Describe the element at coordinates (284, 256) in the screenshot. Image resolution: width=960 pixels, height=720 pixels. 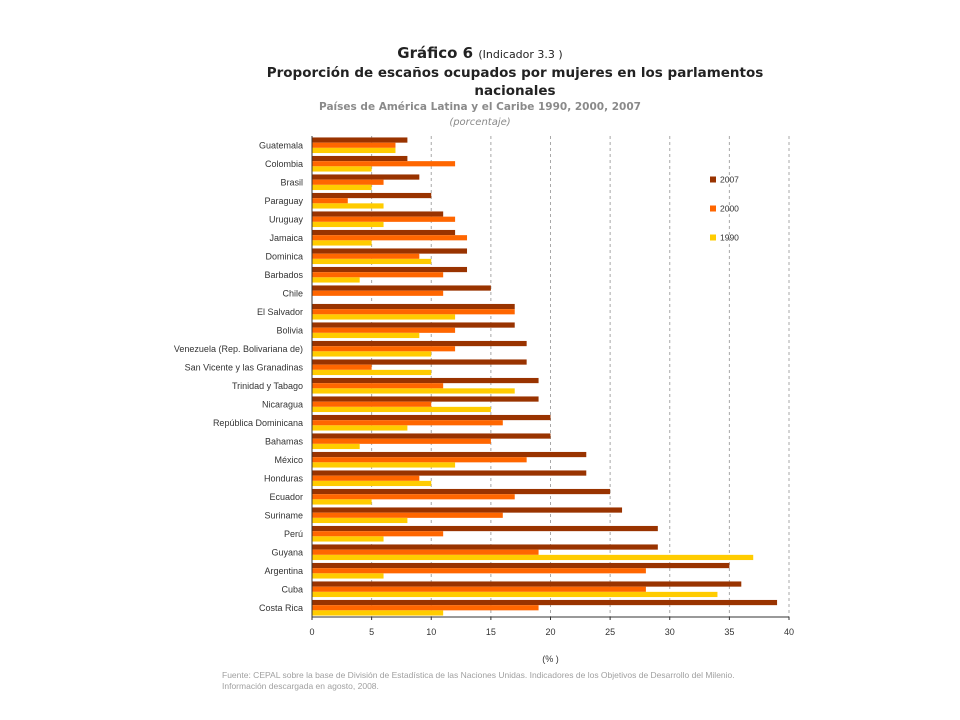
I see `category-label: Dominica` at that location.